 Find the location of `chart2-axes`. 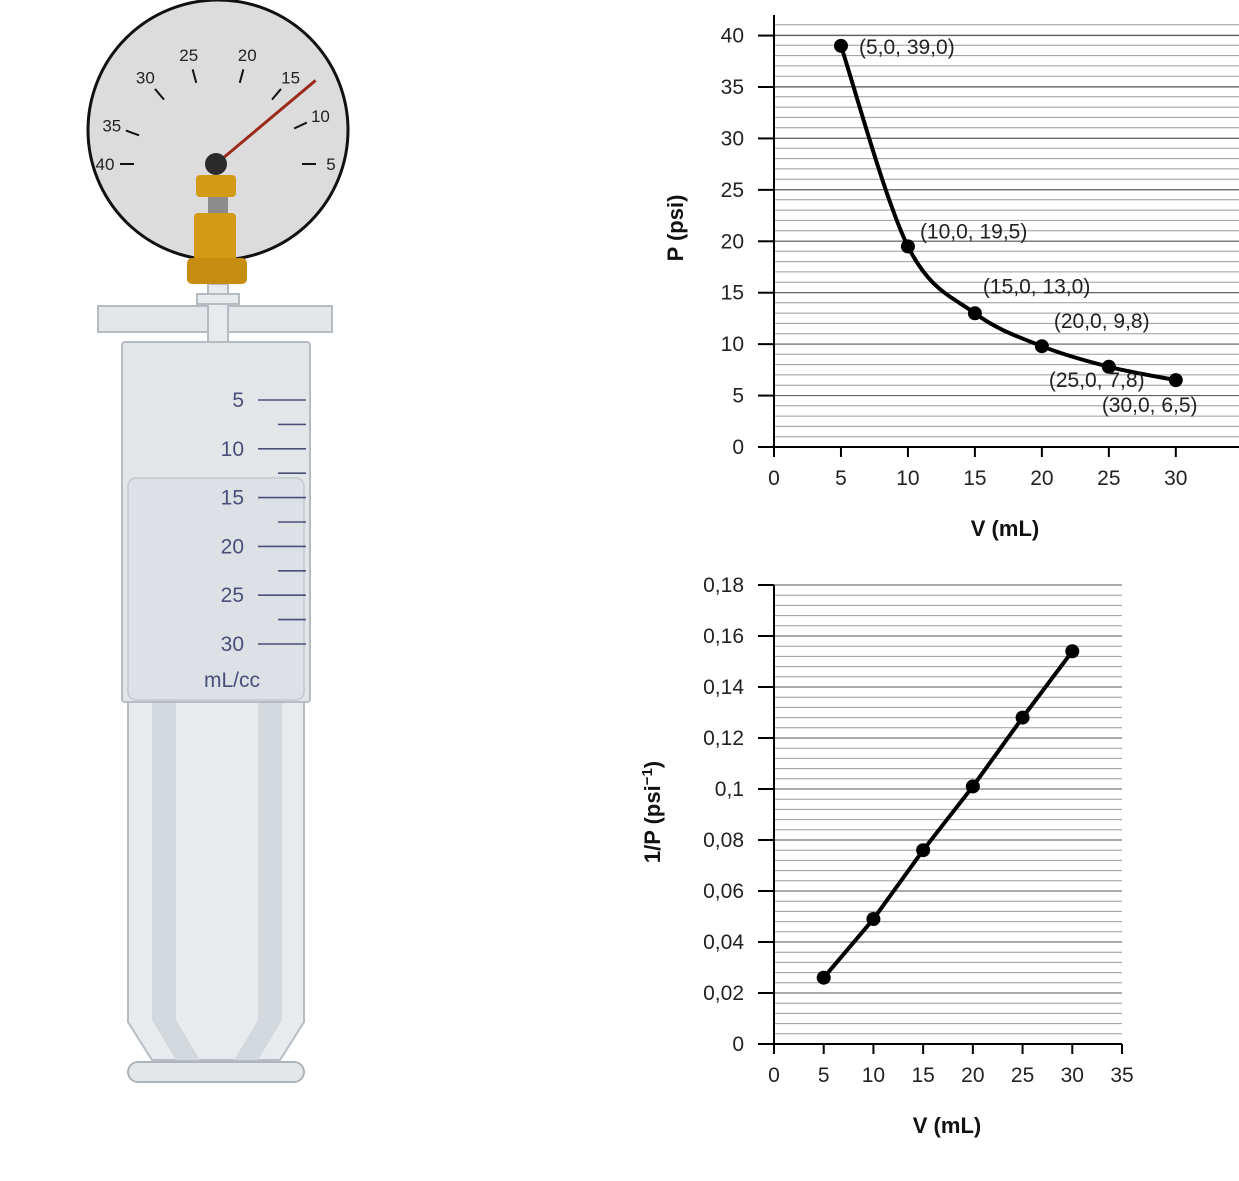

chart2-axes is located at coordinates (940, 819).